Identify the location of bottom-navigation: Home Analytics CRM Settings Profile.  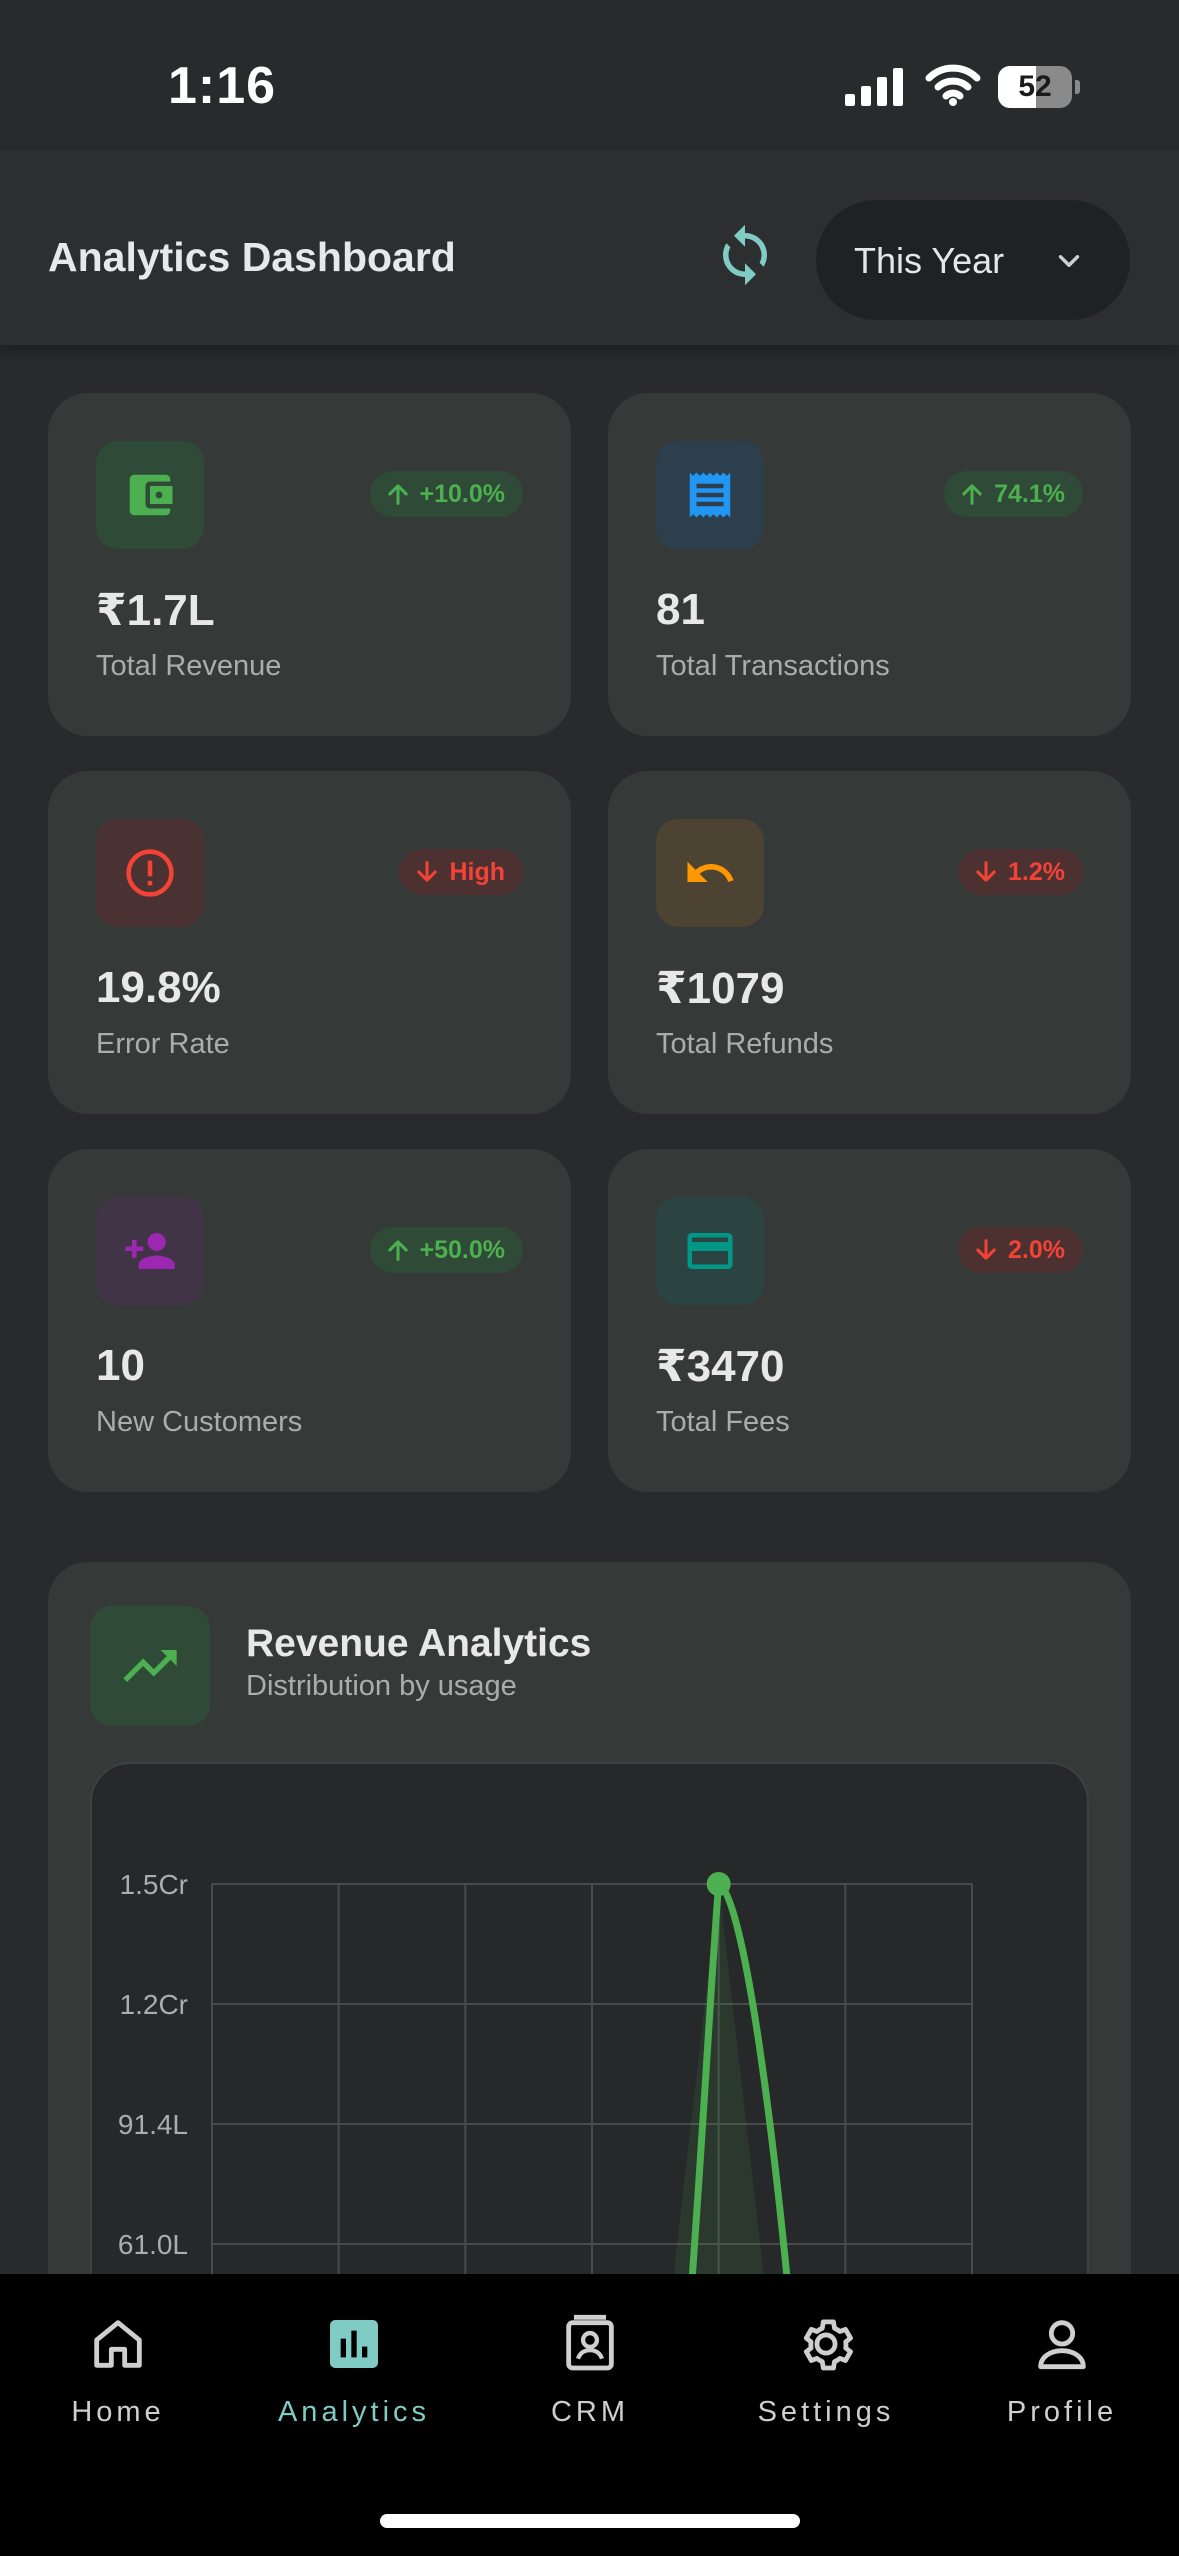
(589, 2415).